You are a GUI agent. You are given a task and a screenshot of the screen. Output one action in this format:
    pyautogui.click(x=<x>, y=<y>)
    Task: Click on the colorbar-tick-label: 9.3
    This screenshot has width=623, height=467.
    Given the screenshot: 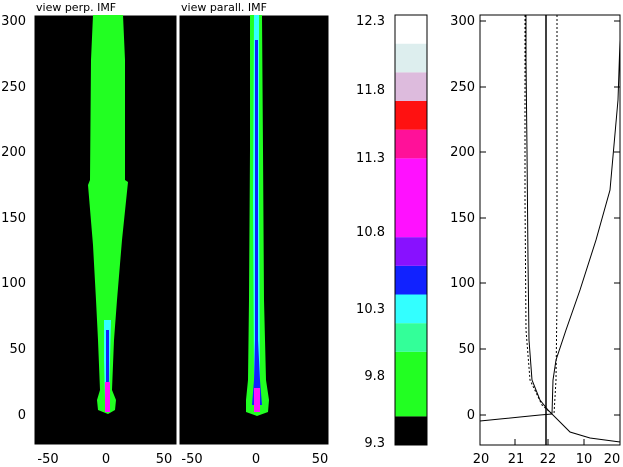 What is the action you would take?
    pyautogui.click(x=374, y=443)
    